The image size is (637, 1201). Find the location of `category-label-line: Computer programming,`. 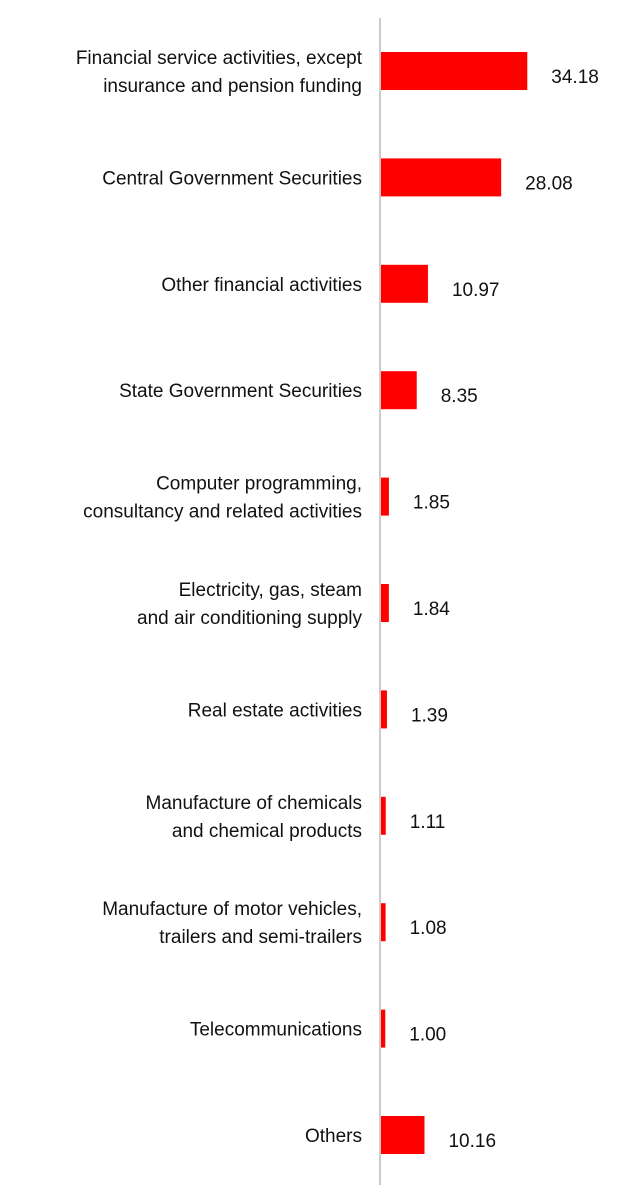

category-label-line: Computer programming, is located at coordinates (259, 484).